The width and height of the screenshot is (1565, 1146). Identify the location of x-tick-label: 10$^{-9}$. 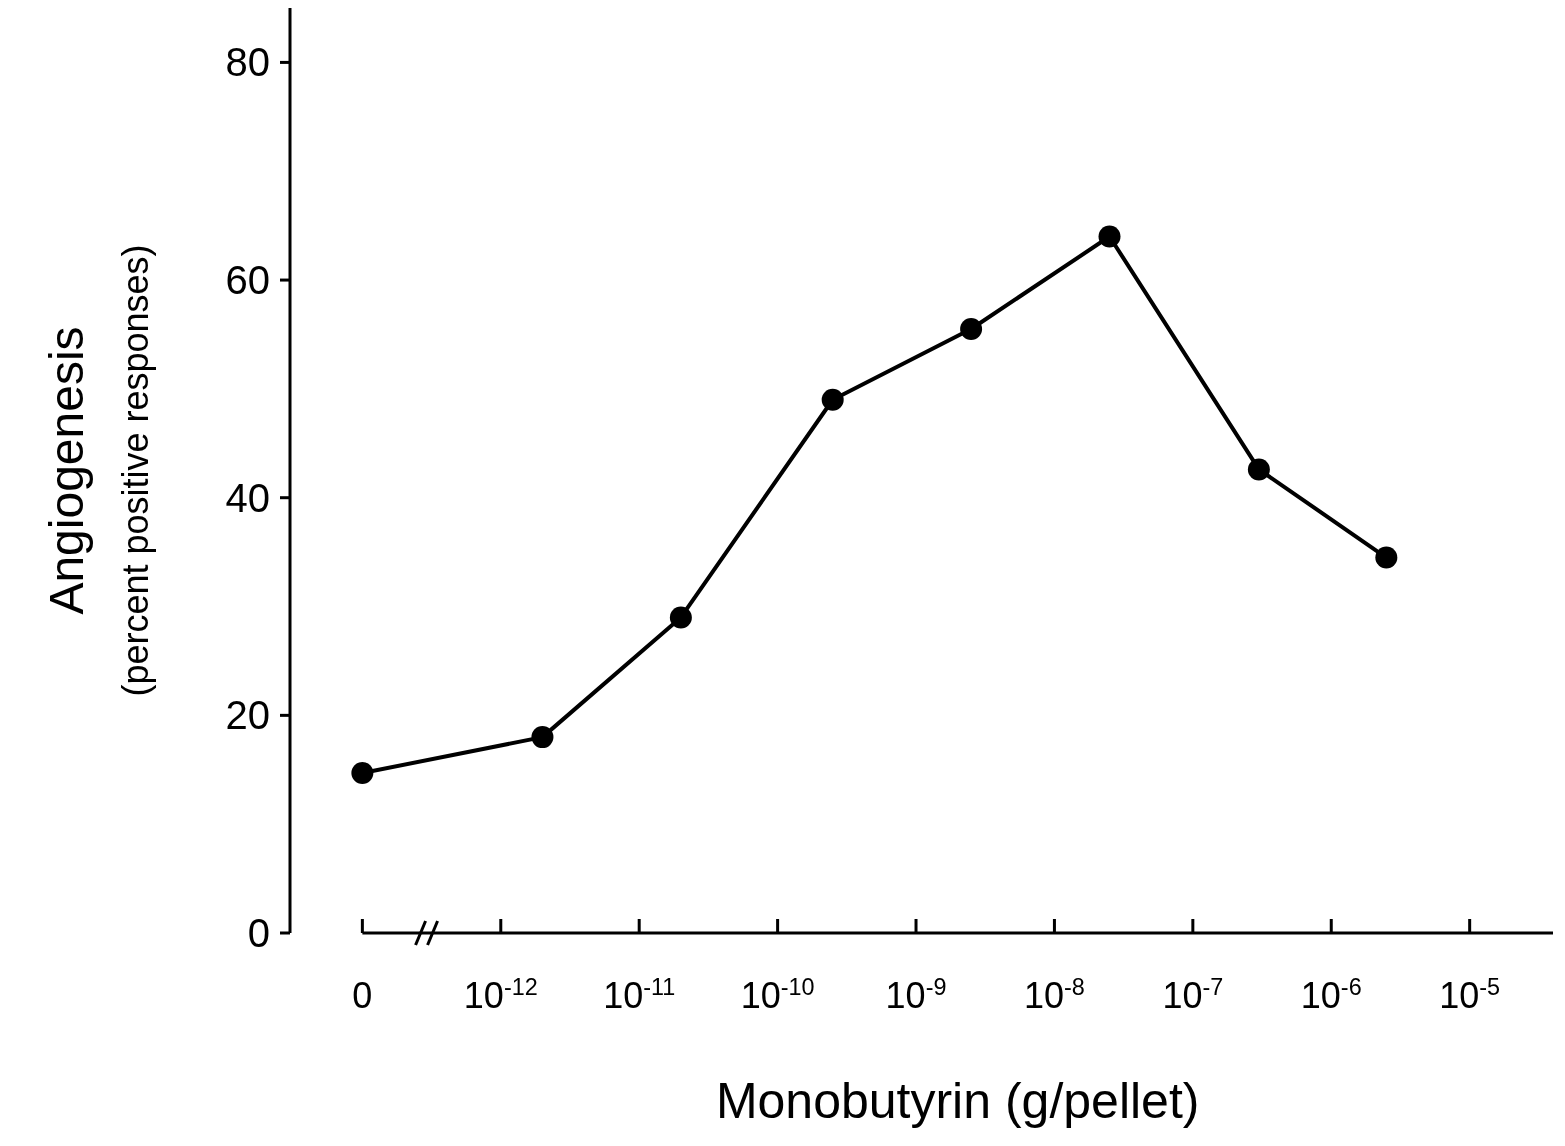
(916, 995).